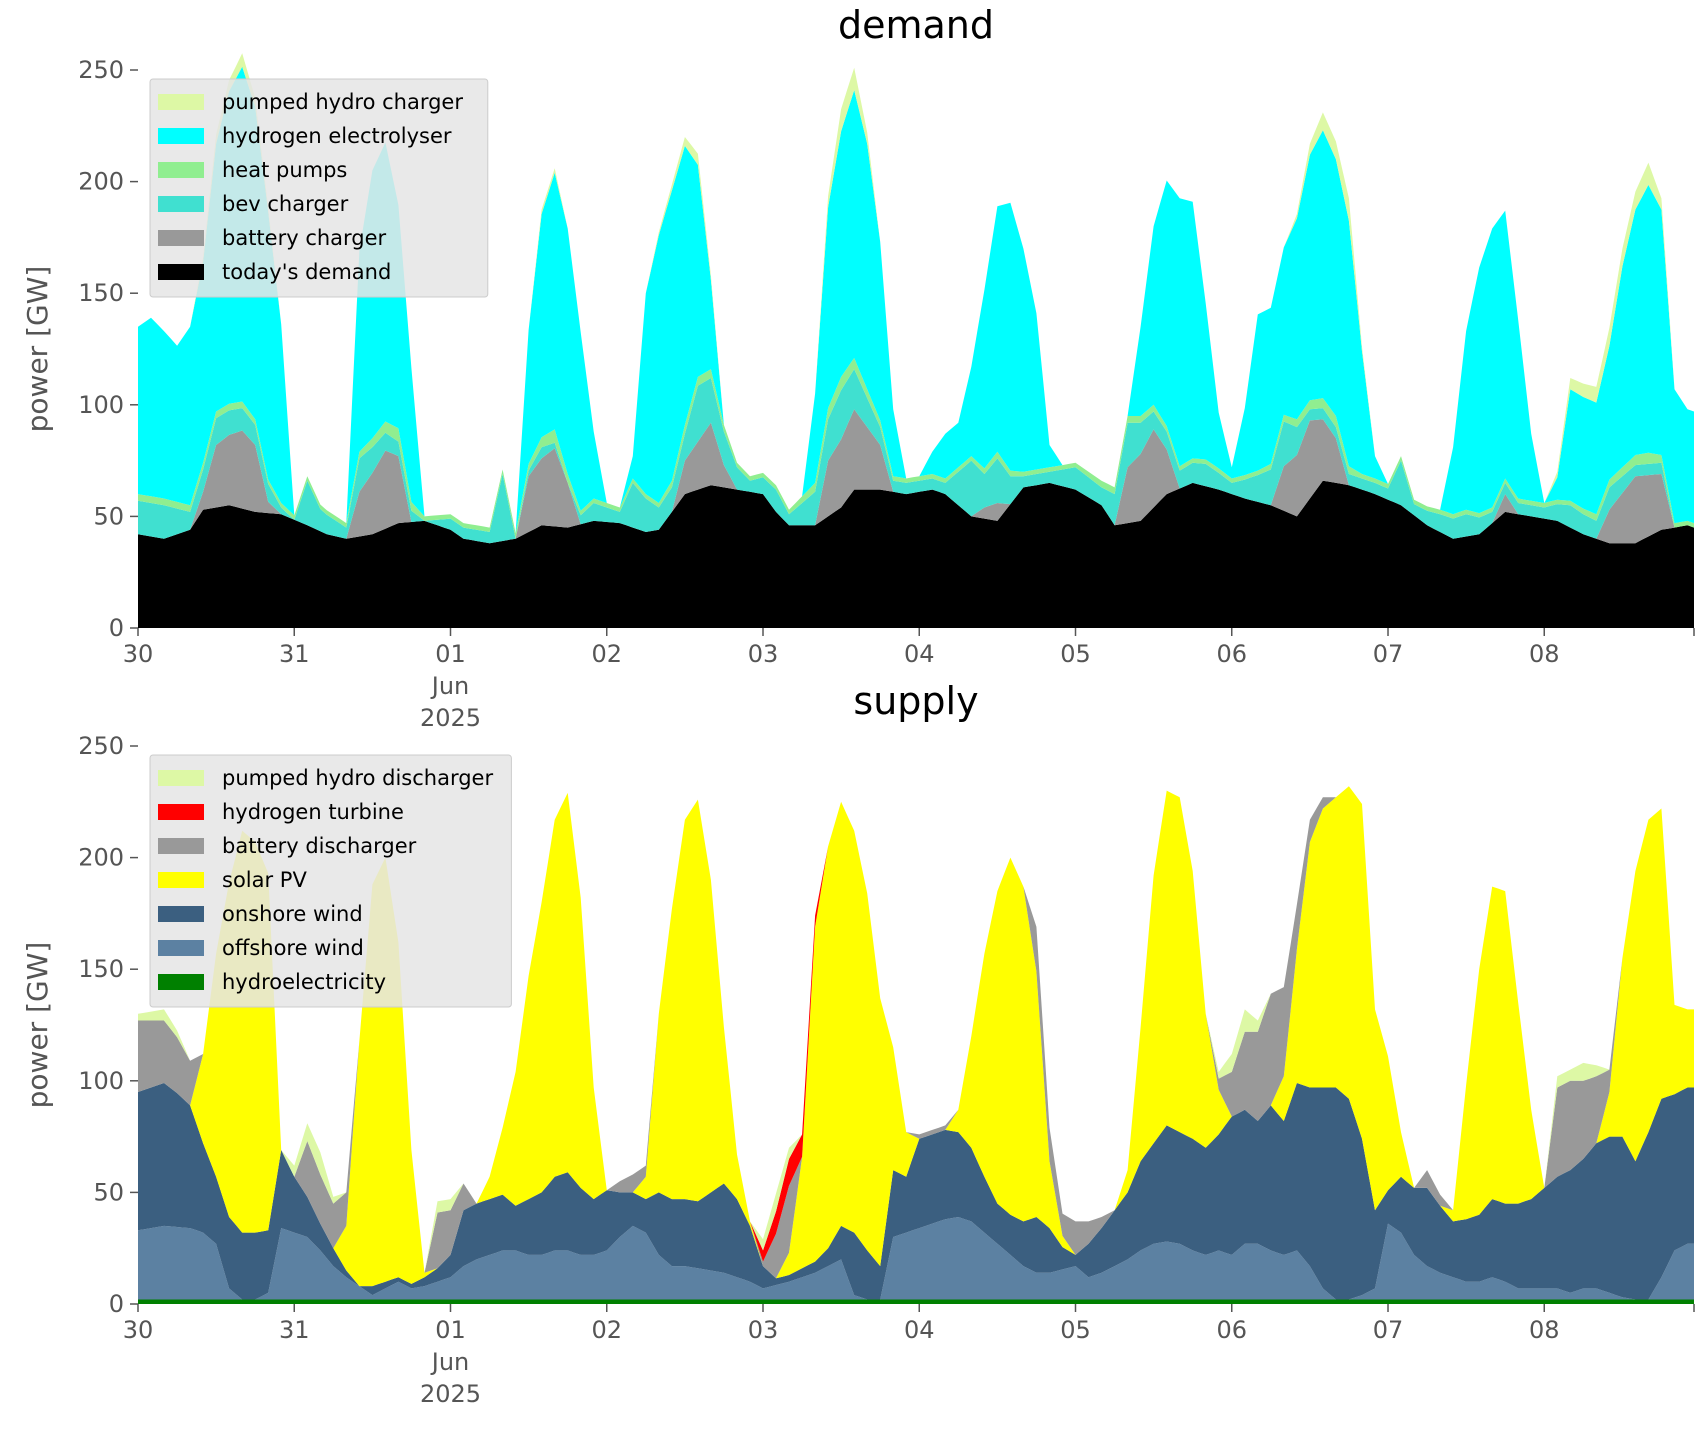 This screenshot has height=1431, width=1706. I want to click on legend-entry: battery charger, so click(304, 238).